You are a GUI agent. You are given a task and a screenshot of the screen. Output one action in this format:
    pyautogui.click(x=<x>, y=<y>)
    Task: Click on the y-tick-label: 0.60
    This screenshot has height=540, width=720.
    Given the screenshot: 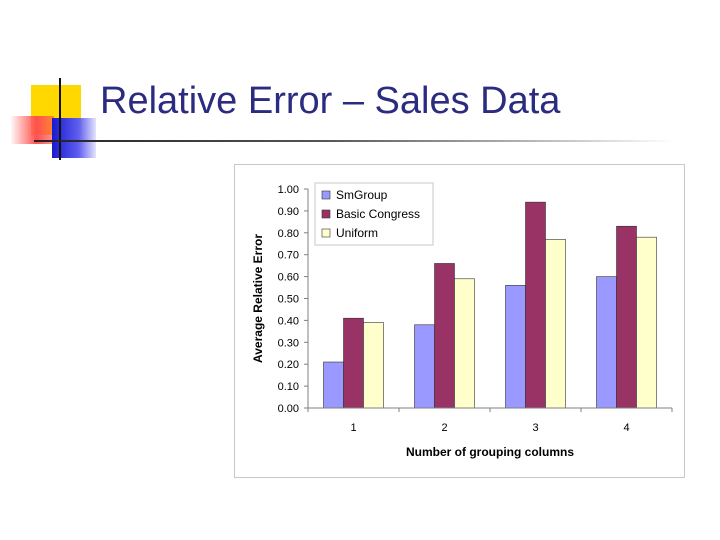 What is the action you would take?
    pyautogui.click(x=288, y=278)
    